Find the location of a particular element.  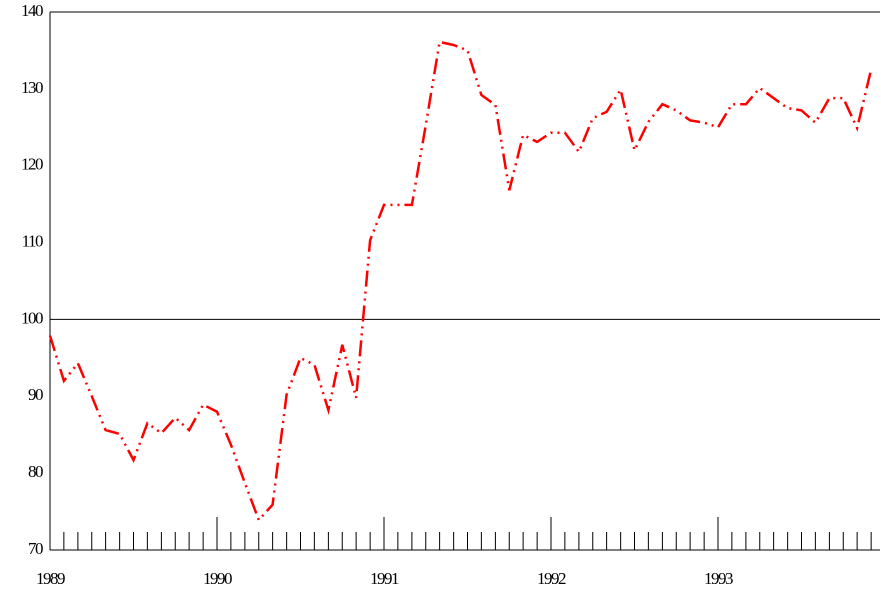

y-tick-label: 90 is located at coordinates (35, 394).